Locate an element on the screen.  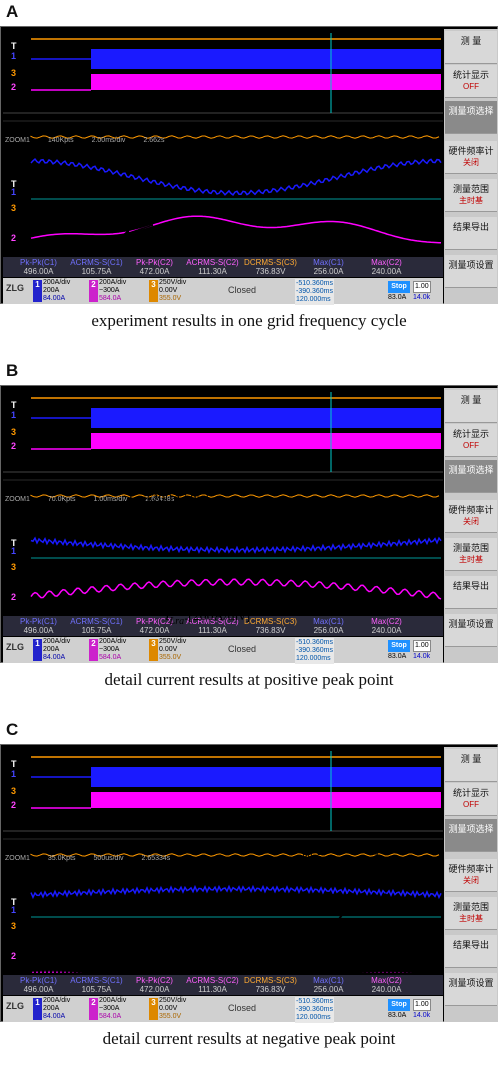
measurement-value: 105.75A is located at coordinates (96, 630).